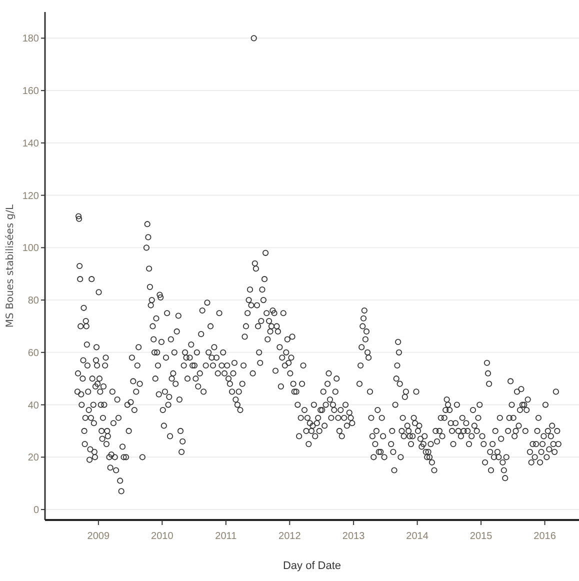 The width and height of the screenshot is (579, 581). What do you see at coordinates (290, 536) in the screenshot?
I see `x-tick-label: 2012` at bounding box center [290, 536].